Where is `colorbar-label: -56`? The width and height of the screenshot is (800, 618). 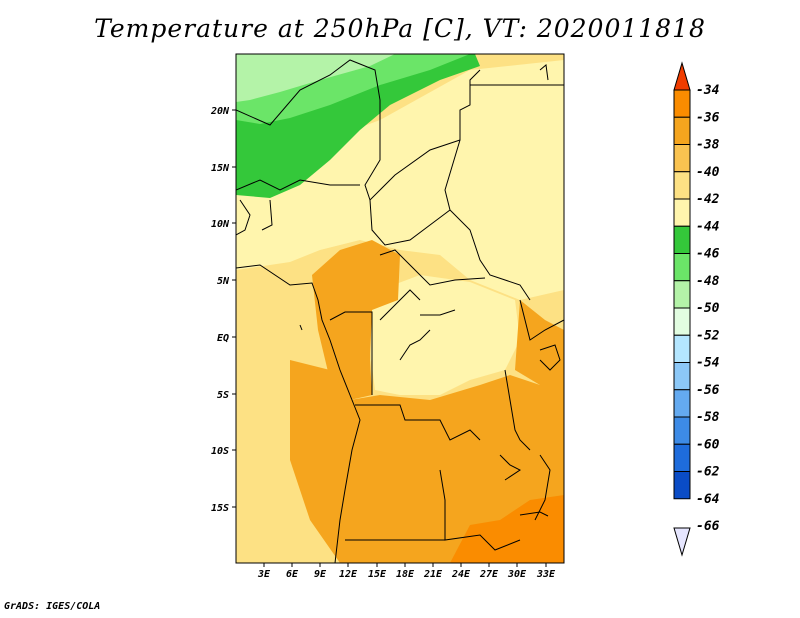 colorbar-label: -56 is located at coordinates (708, 390).